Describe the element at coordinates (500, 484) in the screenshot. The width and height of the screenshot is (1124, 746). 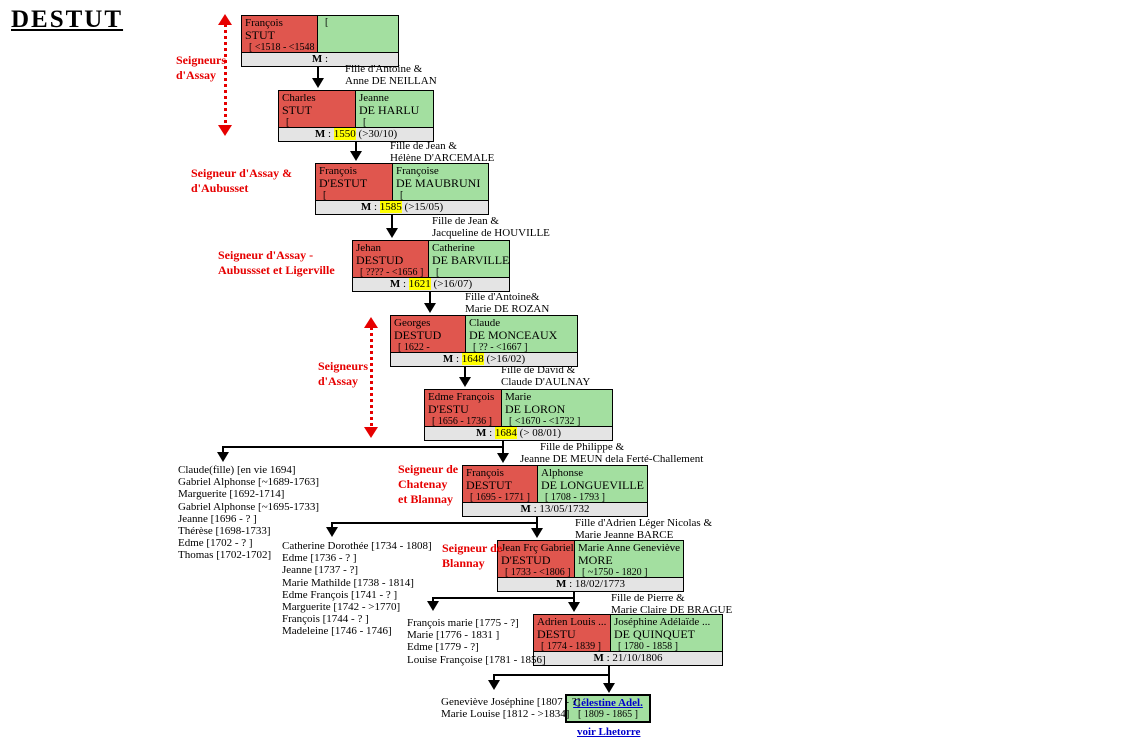
I see `husband-cell: François DESTUT[ 1695 - 1771 ]` at that location.